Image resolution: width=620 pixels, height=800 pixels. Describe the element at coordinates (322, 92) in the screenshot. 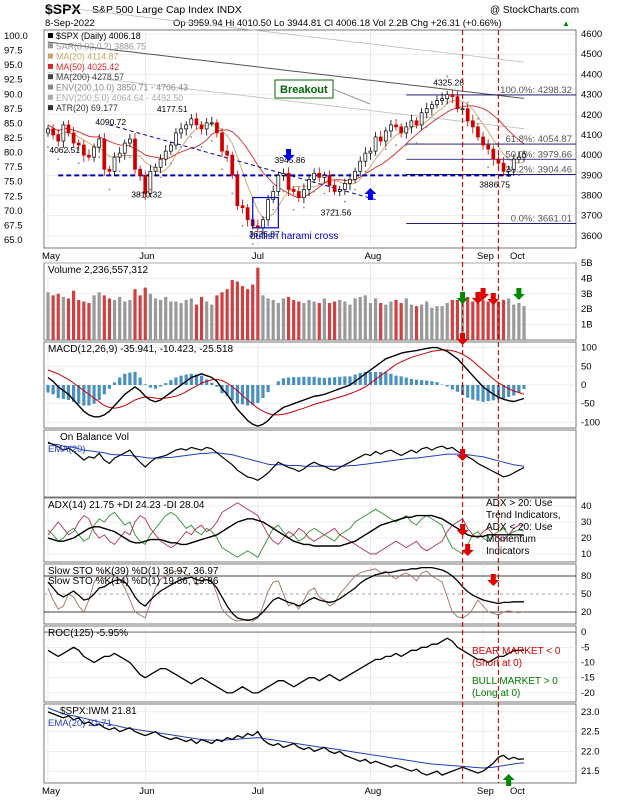

I see `breakout-callout: Breakout` at that location.